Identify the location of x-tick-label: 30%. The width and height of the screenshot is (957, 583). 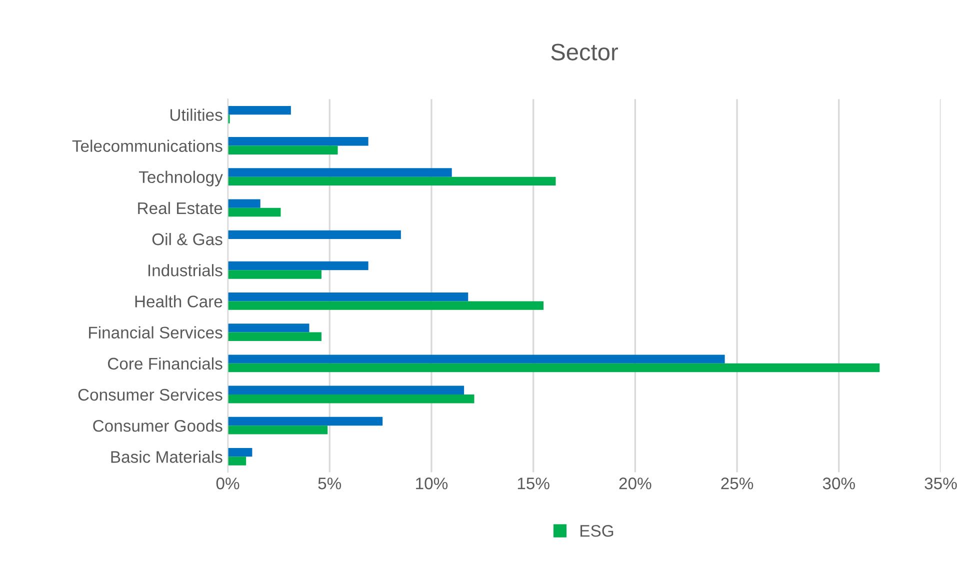
(838, 484).